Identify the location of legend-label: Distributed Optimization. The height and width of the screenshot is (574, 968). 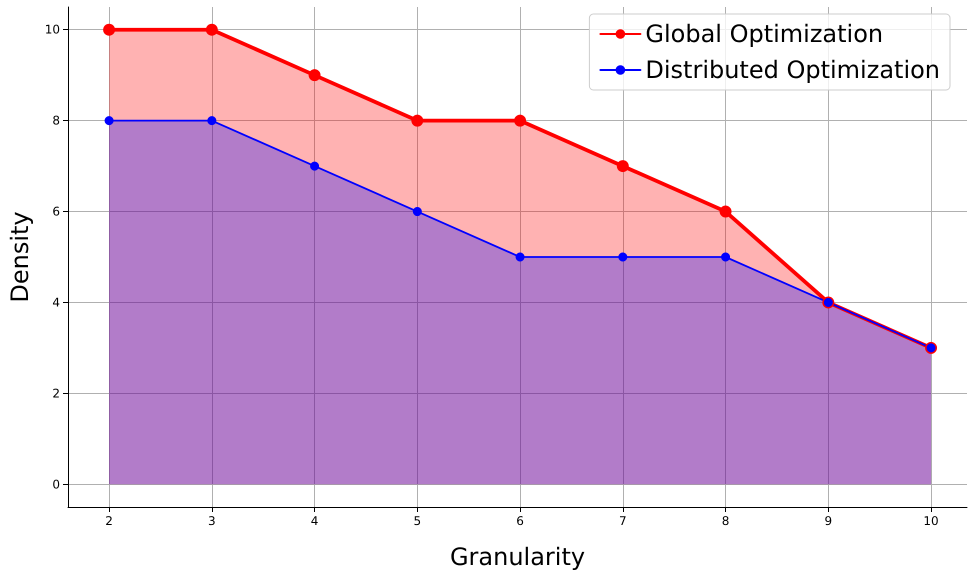
(792, 70).